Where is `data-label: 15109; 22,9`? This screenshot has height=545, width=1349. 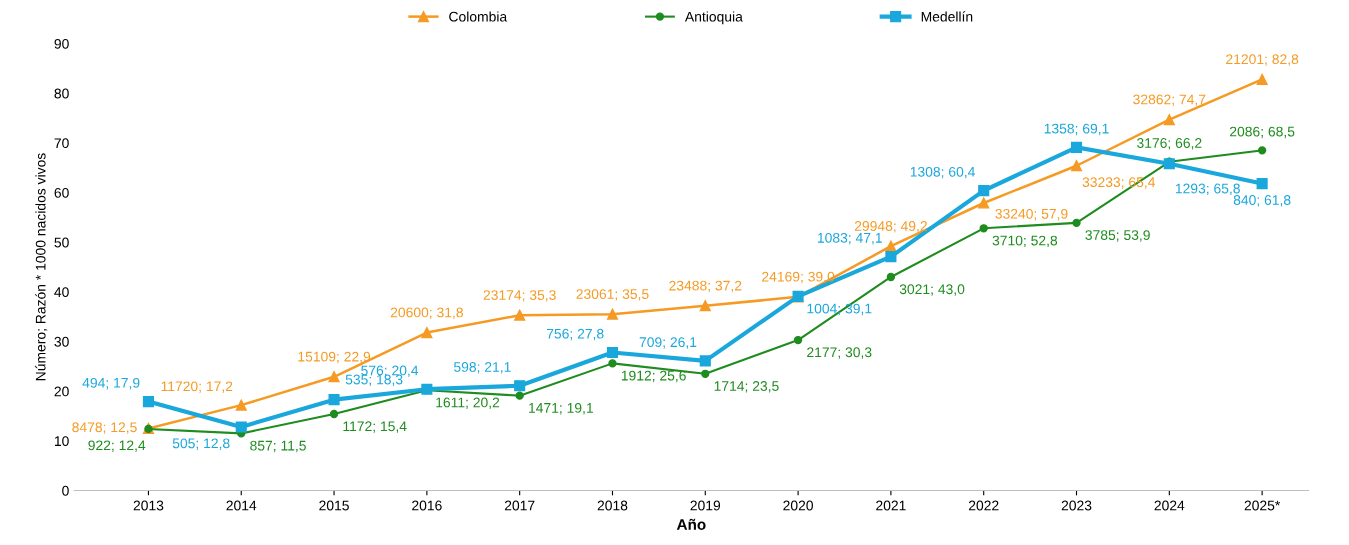
data-label: 15109; 22,9 is located at coordinates (334, 357).